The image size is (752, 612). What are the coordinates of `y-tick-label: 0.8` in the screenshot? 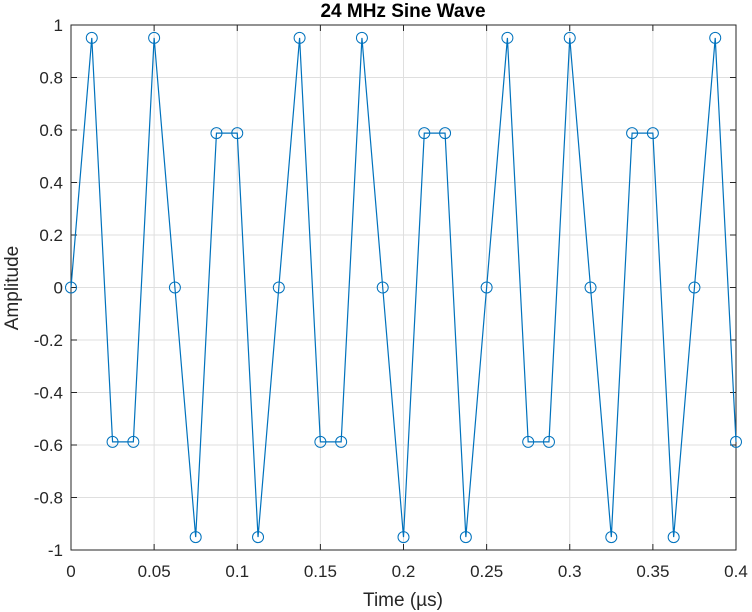 It's located at (51, 78).